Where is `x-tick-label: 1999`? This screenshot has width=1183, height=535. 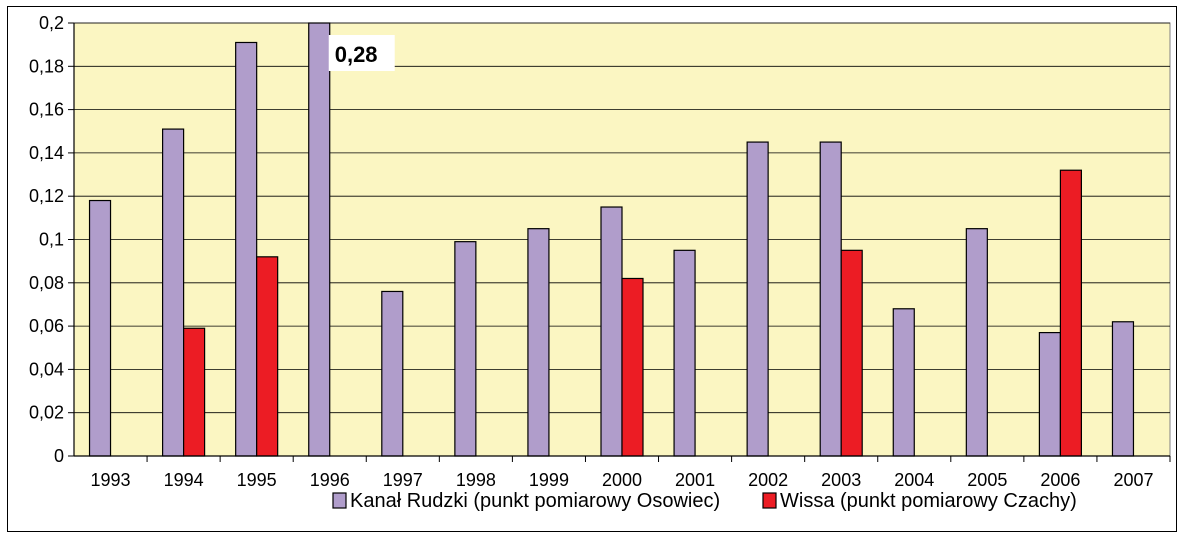
x-tick-label: 1999 is located at coordinates (549, 480).